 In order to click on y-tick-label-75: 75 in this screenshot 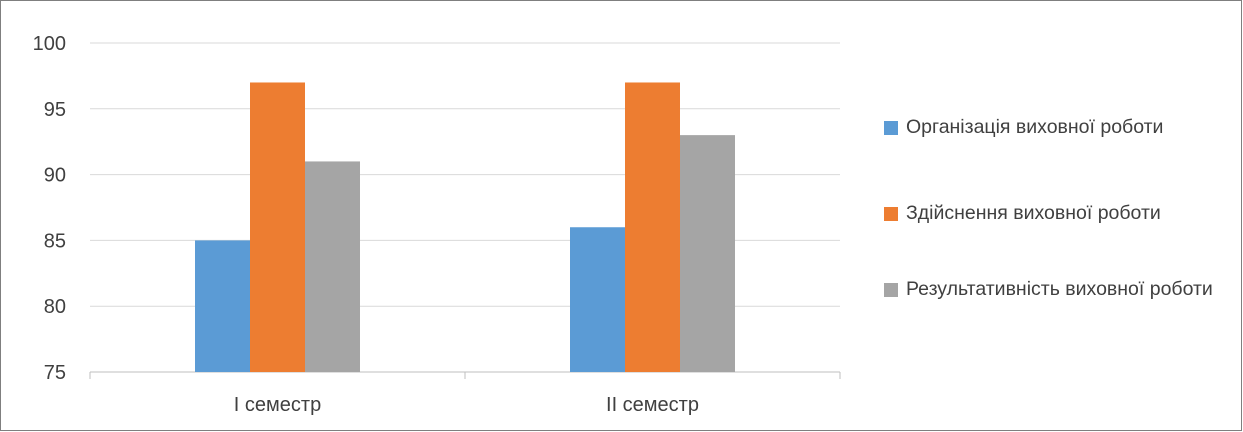, I will do `click(55, 373)`.